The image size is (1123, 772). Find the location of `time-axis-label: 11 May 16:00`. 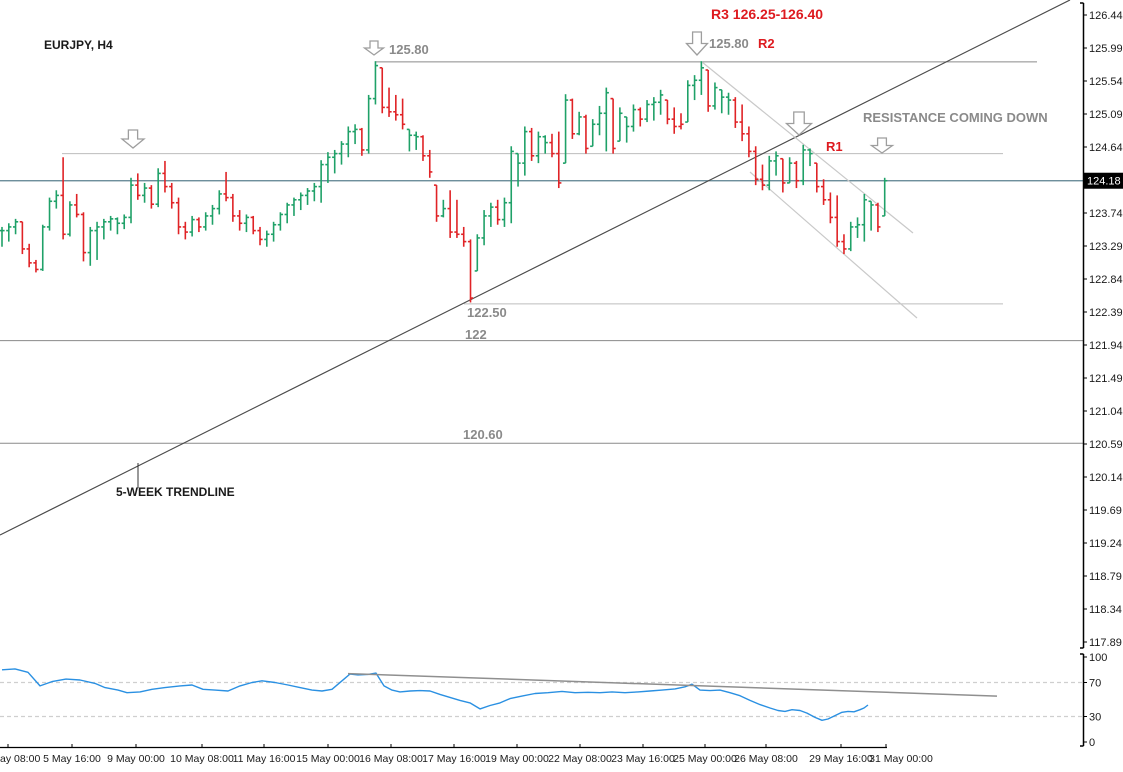

time-axis-label: 11 May 16:00 is located at coordinates (264, 759).